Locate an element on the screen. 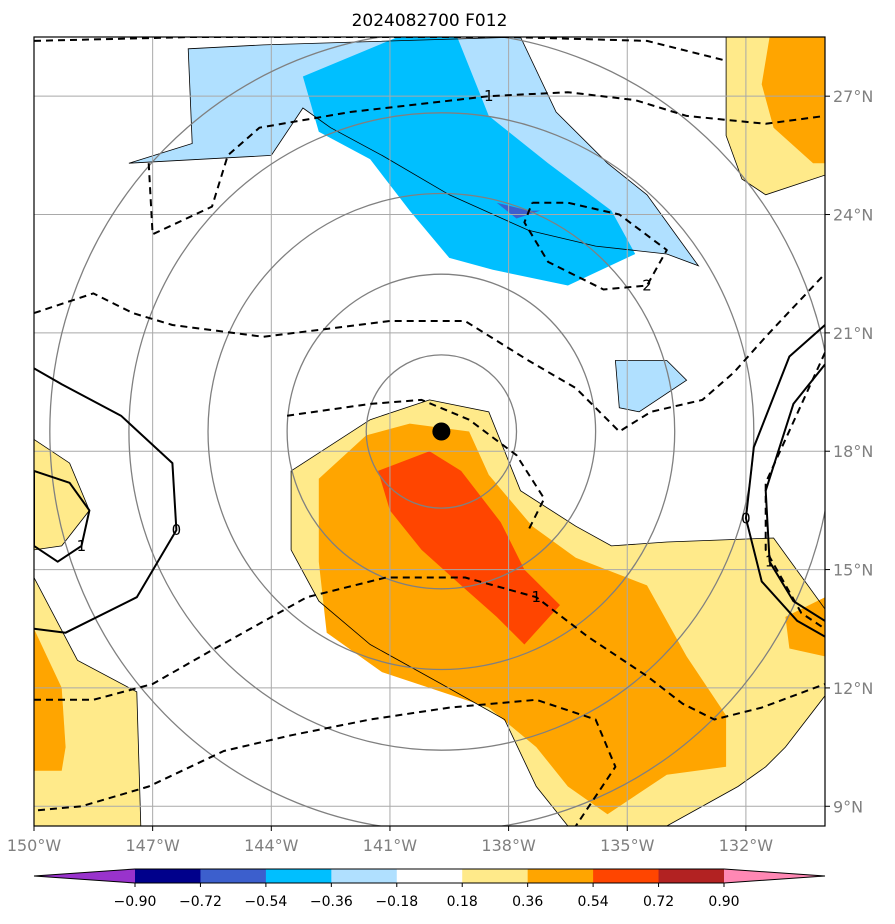 The width and height of the screenshot is (895, 924). storm-center-marker is located at coordinates (441, 431).